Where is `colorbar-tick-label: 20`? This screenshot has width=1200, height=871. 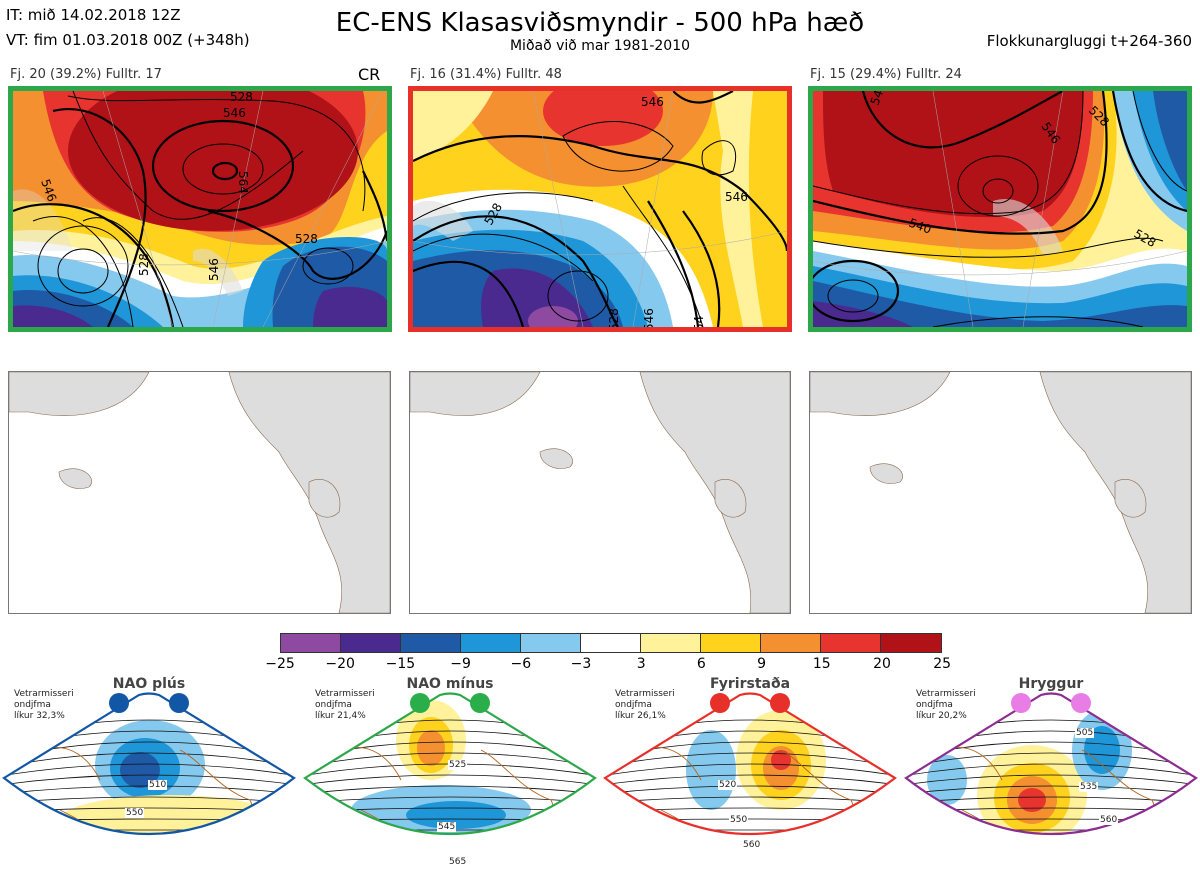
colorbar-tick-label: 20 is located at coordinates (882, 664).